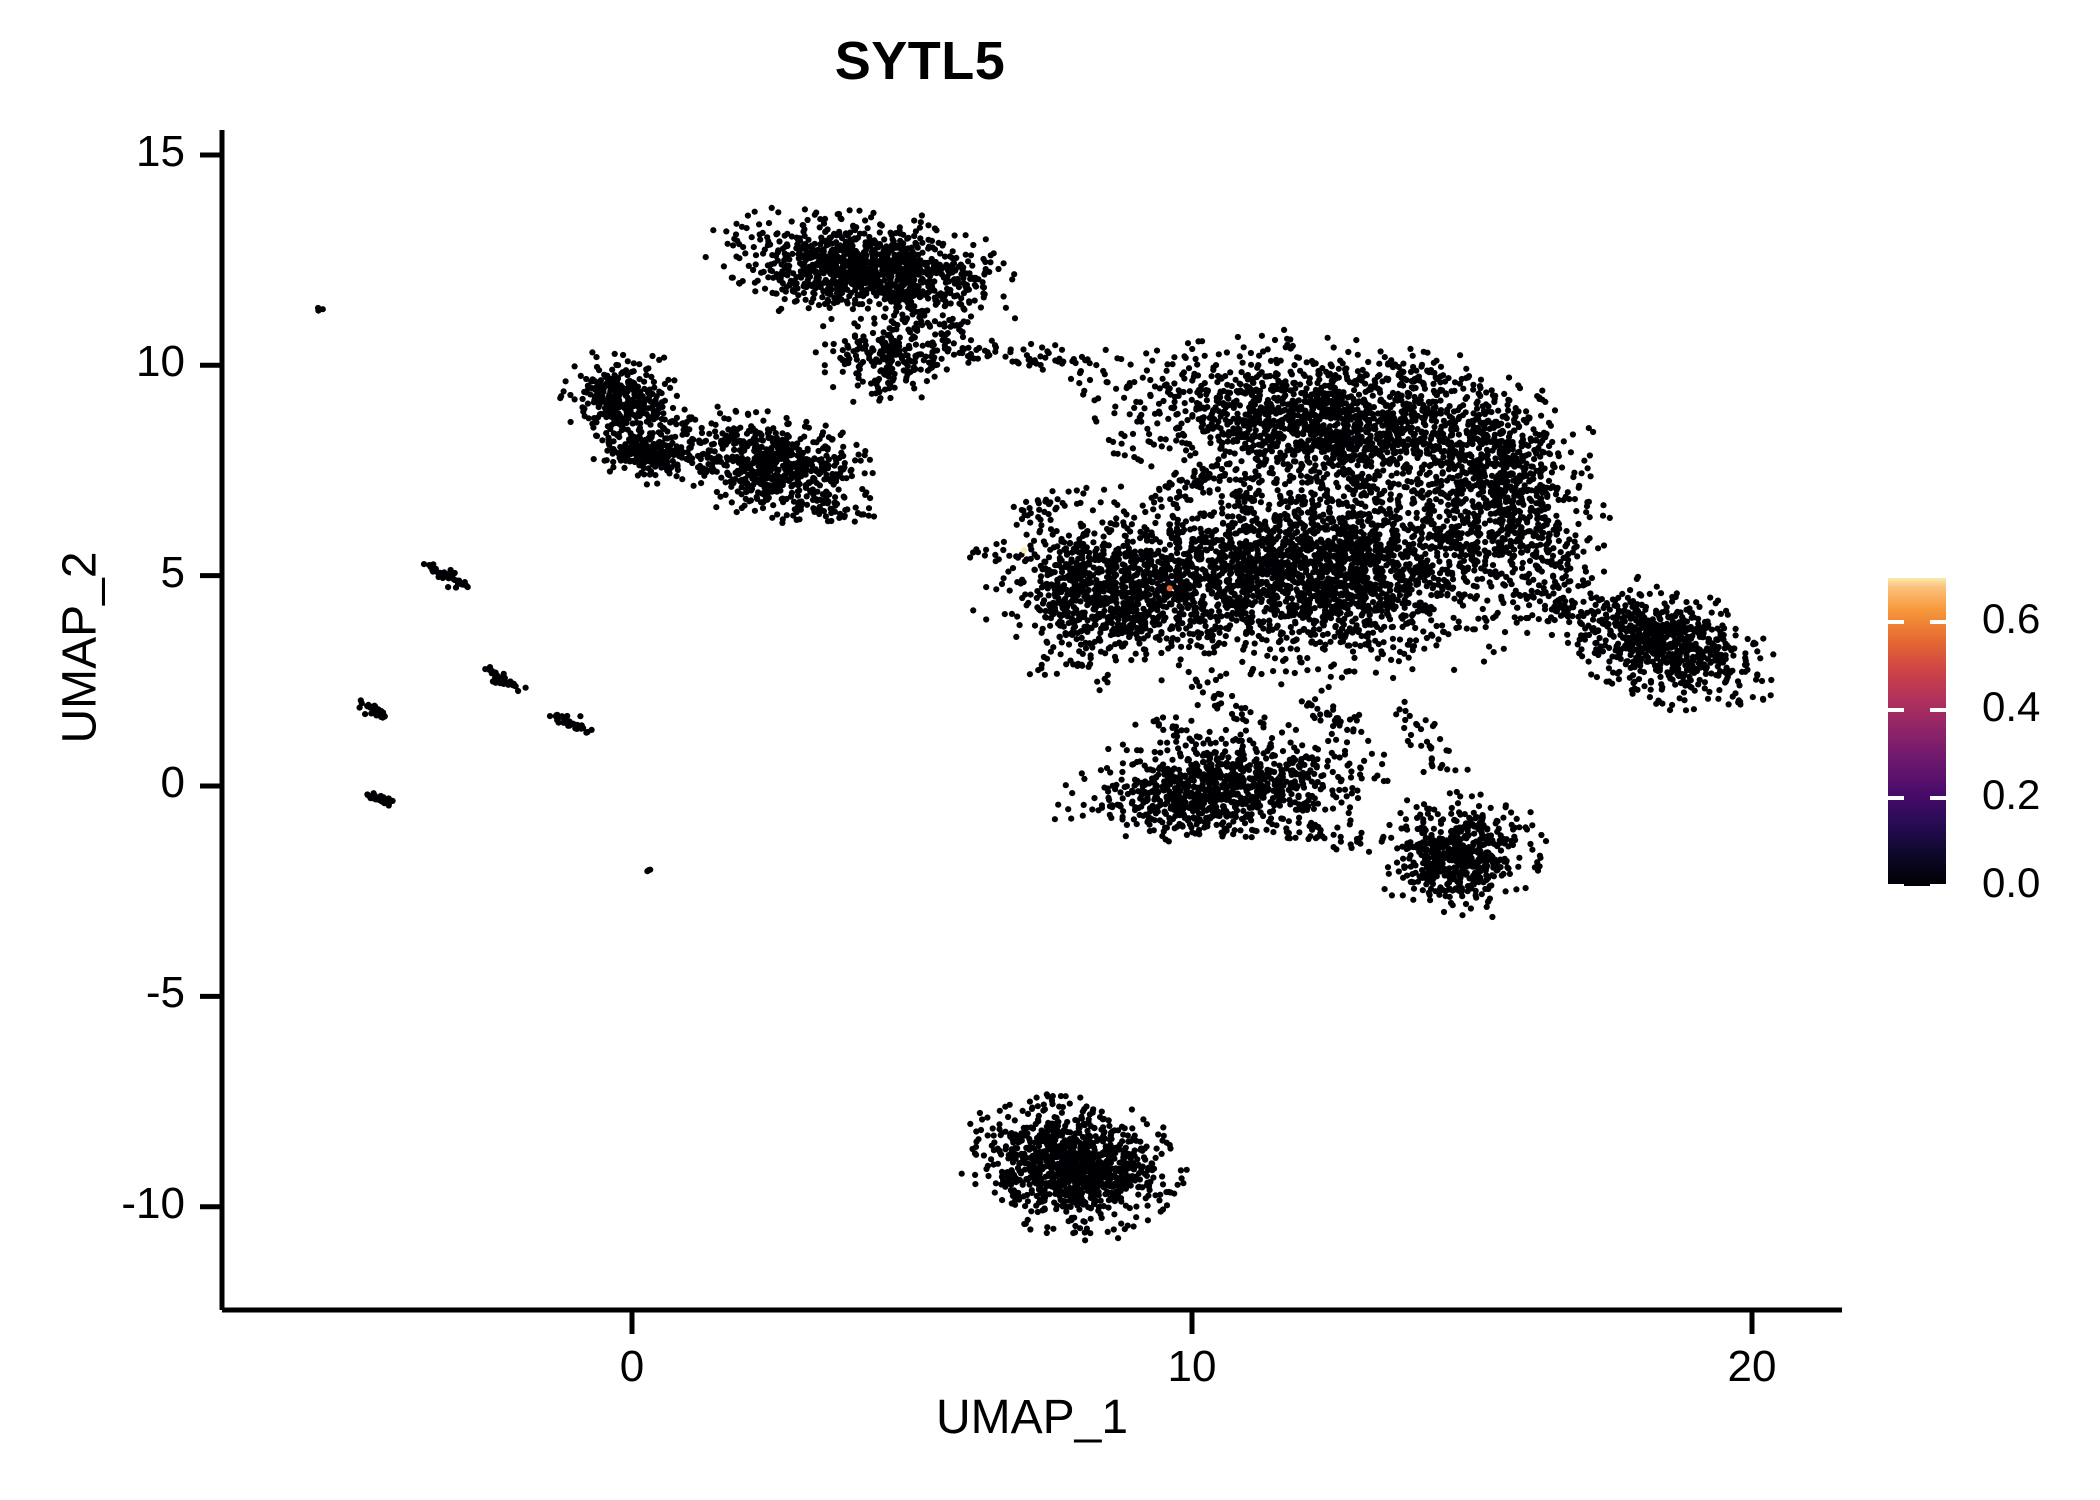 This screenshot has width=2100, height=1500. I want to click on colorbar-legend, so click(1917, 733).